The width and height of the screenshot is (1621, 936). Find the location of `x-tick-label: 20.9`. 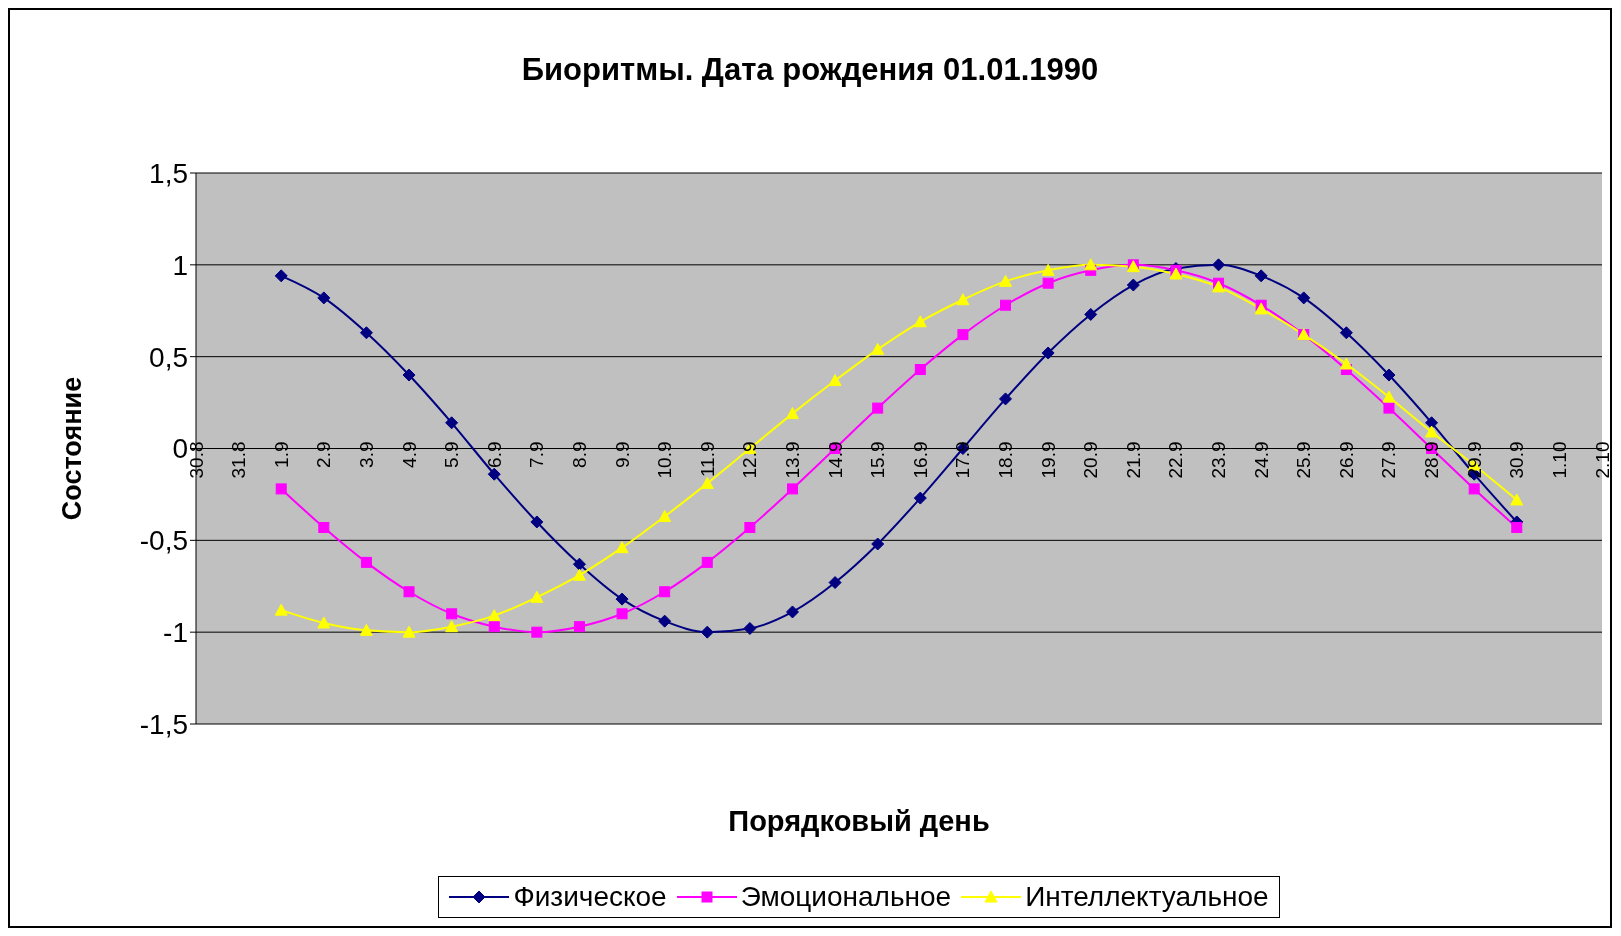

x-tick-label: 20.9 is located at coordinates (1091, 460).